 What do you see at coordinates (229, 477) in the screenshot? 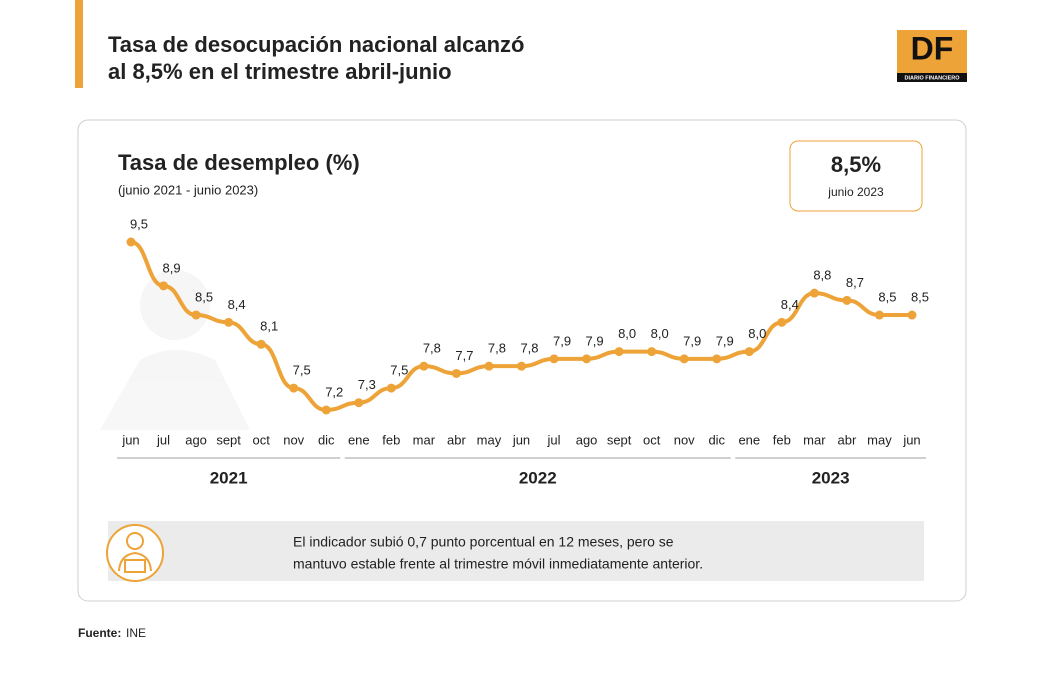
I see `group-label: 2021` at bounding box center [229, 477].